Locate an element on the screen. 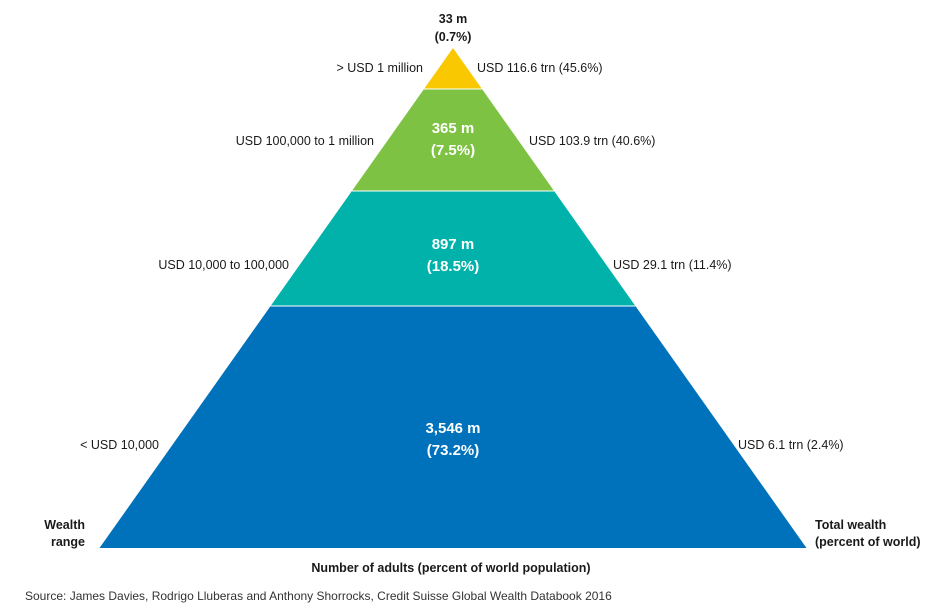  tier-3-adults-label: 3,546 m is located at coordinates (452, 428).